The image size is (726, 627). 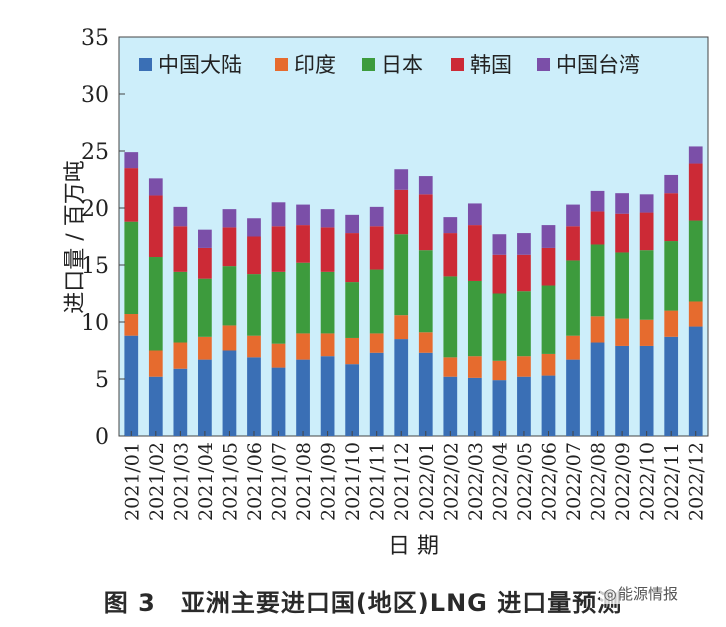 I want to click on legend: 中国大陆 印度 日本 韩国 中国台湾, so click(x=389, y=65).